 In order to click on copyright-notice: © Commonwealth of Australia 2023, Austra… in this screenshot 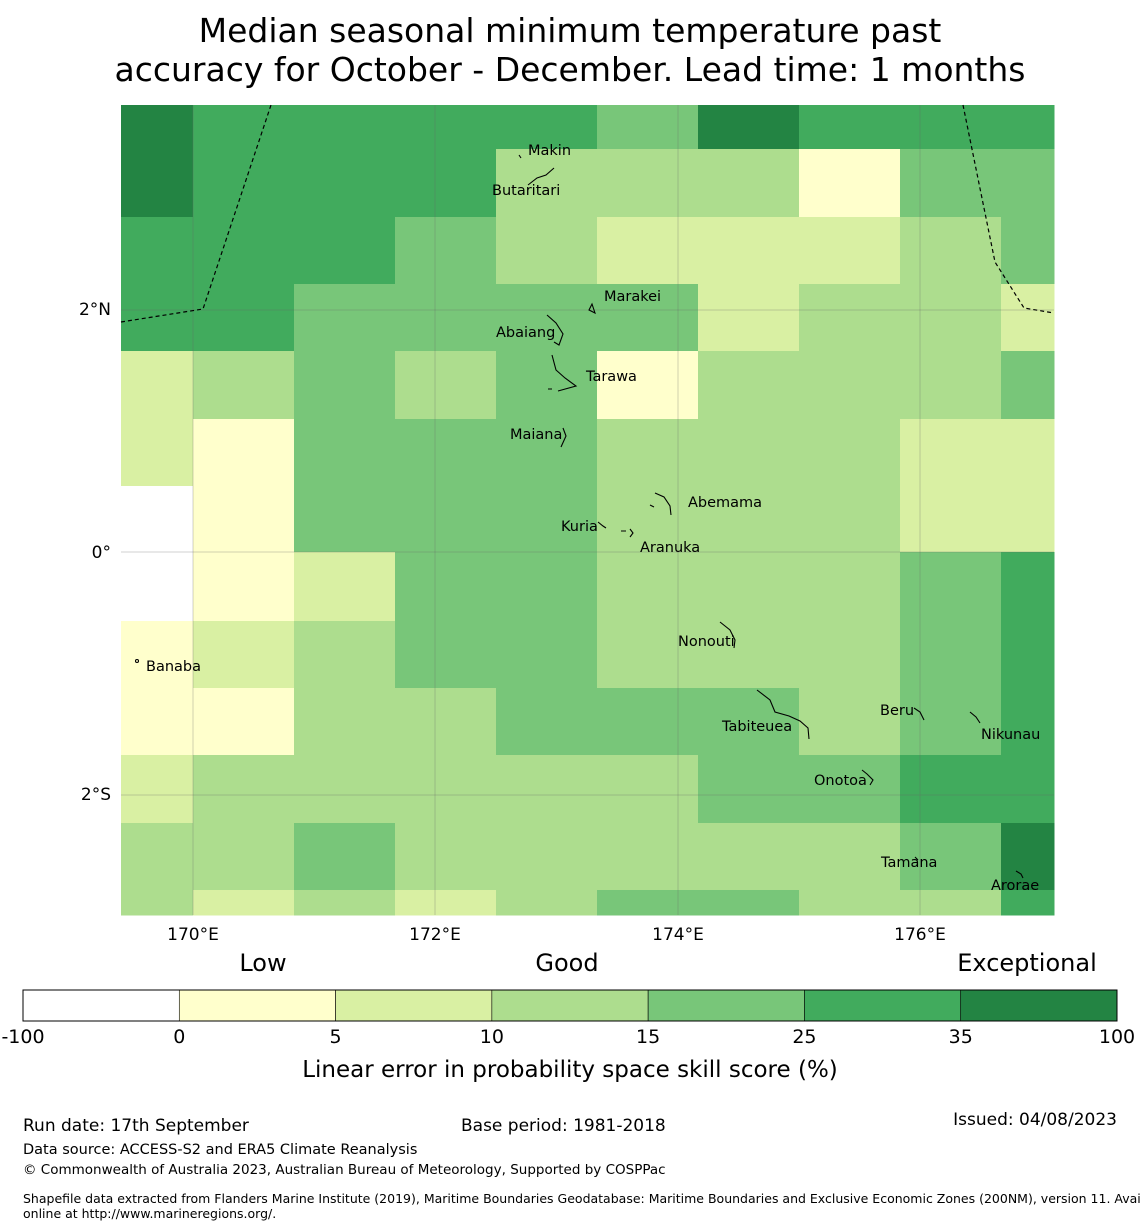, I will do `click(344, 1170)`.